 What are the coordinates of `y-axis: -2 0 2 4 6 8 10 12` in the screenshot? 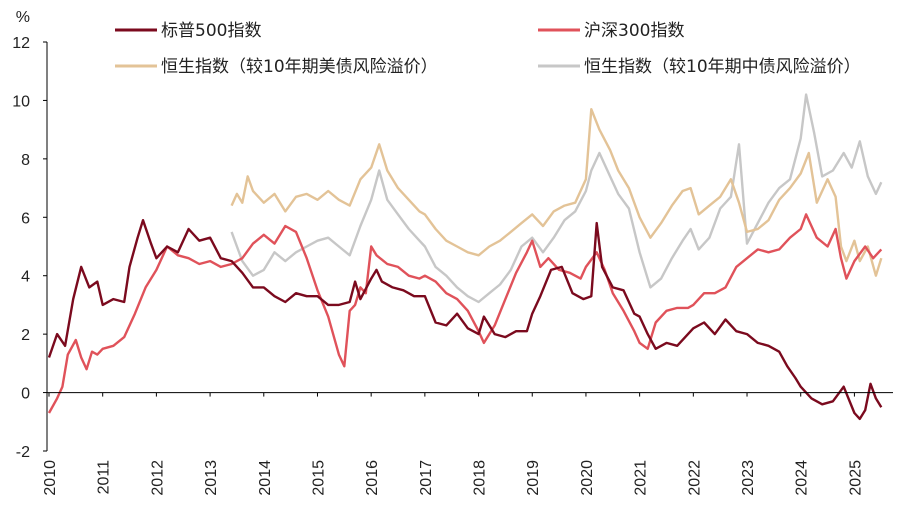 It's located at (29, 248).